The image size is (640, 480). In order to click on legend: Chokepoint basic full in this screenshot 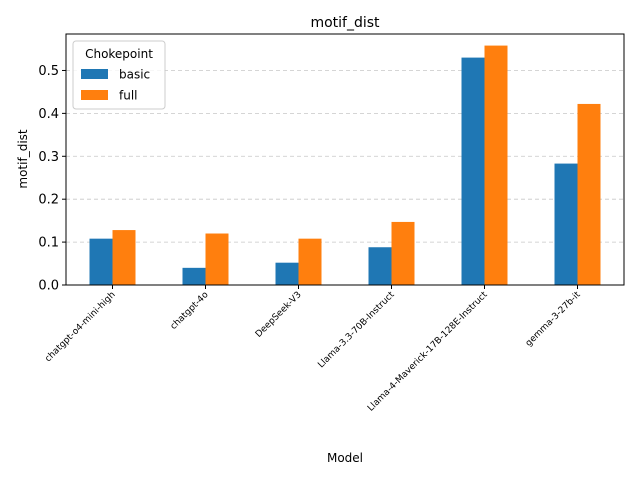, I will do `click(119, 75)`.